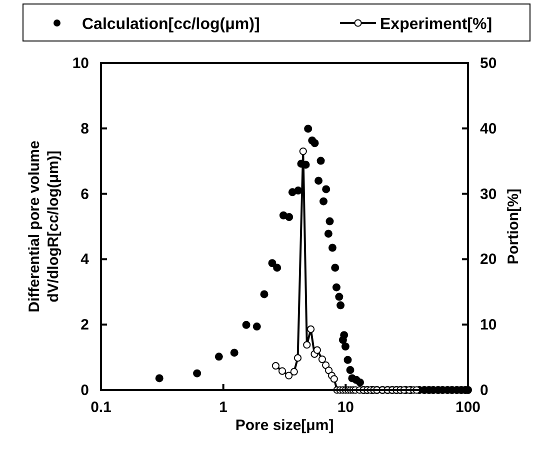 The width and height of the screenshot is (540, 464). What do you see at coordinates (284, 425) in the screenshot?
I see `x-axis-title: Pore size[μm]` at bounding box center [284, 425].